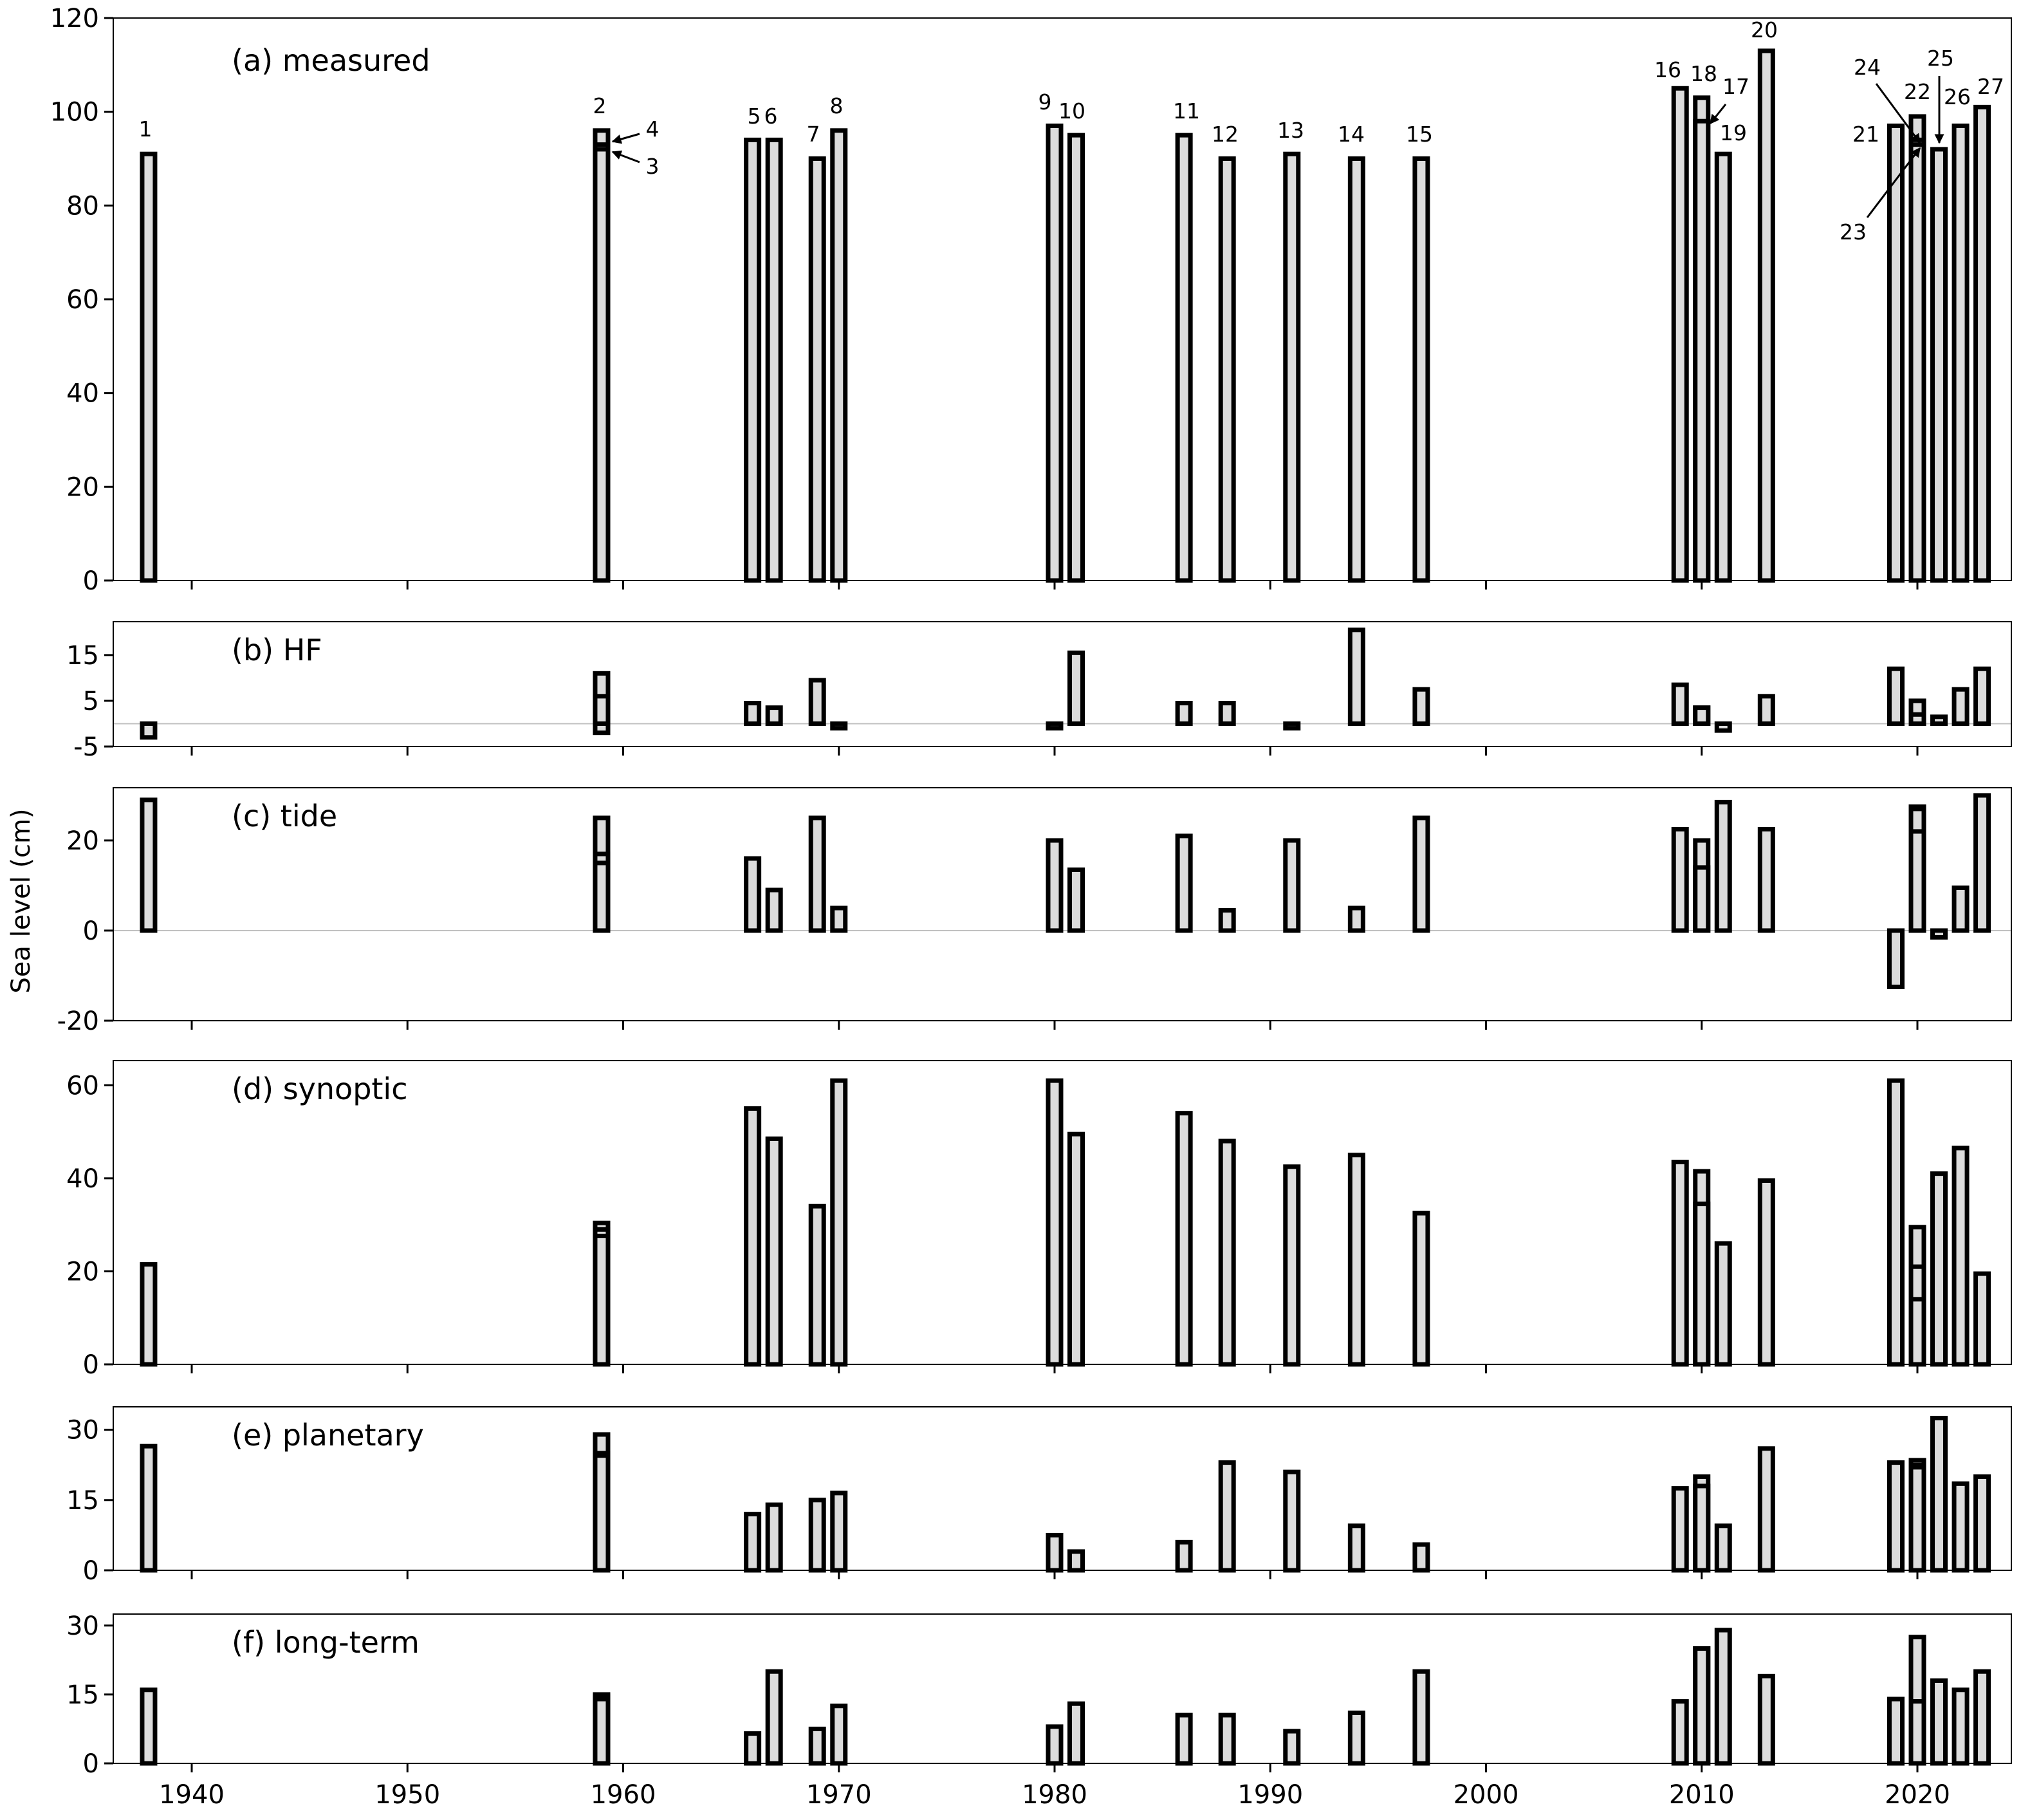 The image size is (2021, 1820). What do you see at coordinates (82, 1626) in the screenshot?
I see `y-tick-label: 30` at bounding box center [82, 1626].